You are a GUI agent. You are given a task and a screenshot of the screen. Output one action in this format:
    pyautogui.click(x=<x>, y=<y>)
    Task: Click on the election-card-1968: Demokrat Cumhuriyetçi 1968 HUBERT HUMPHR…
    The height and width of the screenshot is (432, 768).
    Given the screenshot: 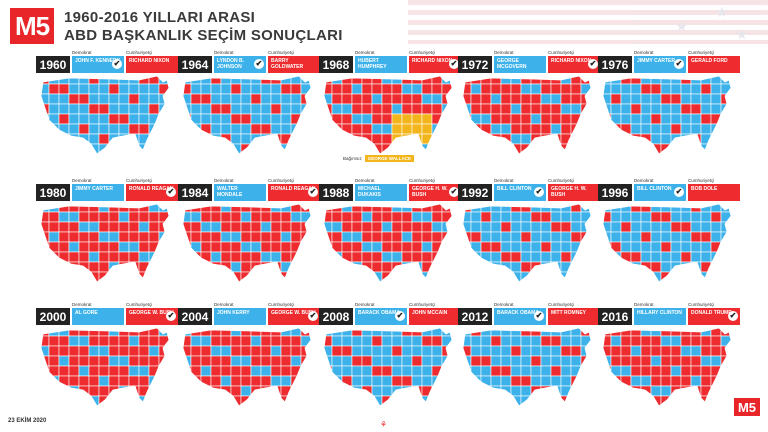 What is the action you would take?
    pyautogui.click(x=390, y=109)
    